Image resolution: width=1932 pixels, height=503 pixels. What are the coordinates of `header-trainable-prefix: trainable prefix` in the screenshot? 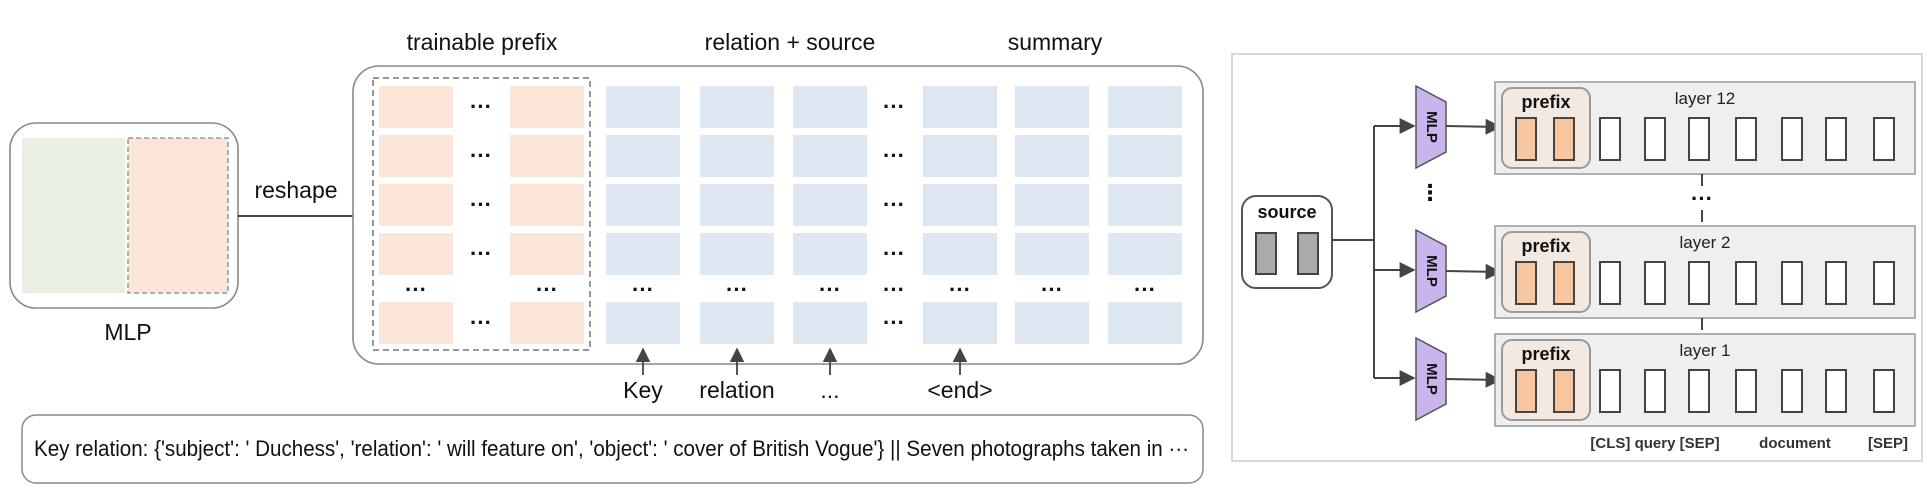 It's located at (482, 42).